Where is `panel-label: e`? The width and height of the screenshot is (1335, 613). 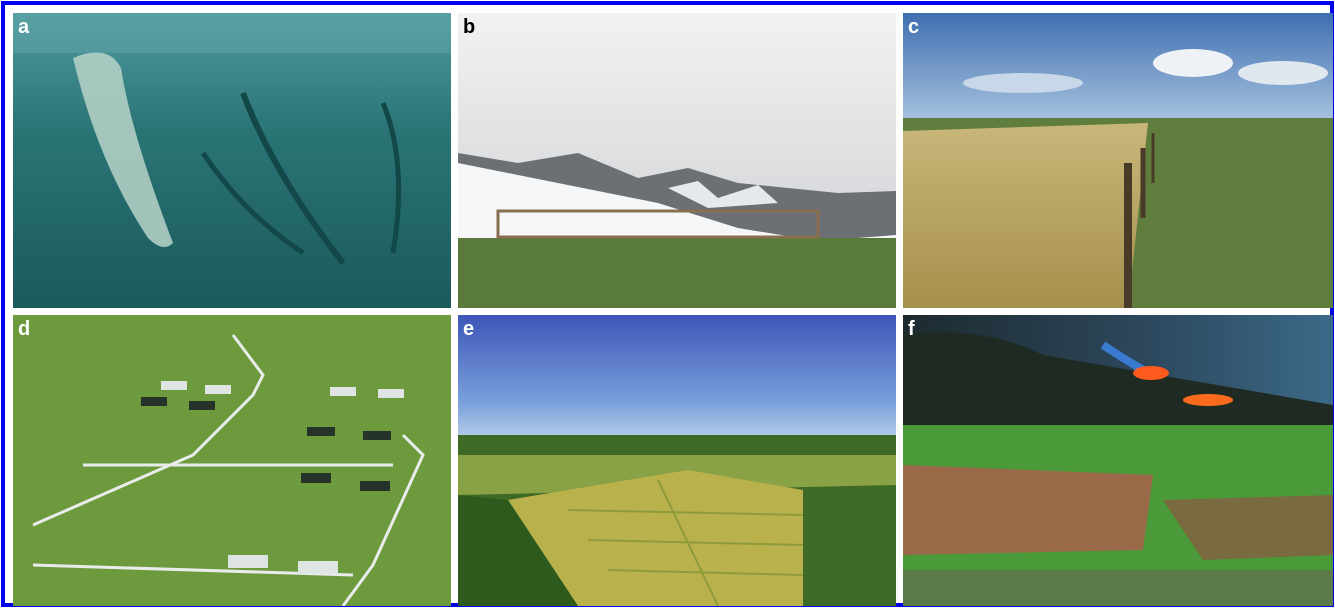
panel-label: e is located at coordinates (468, 329).